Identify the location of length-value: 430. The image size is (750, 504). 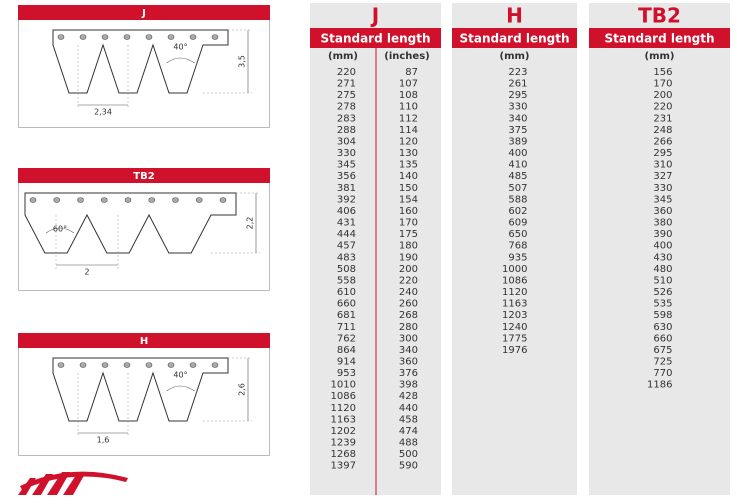
(662, 257).